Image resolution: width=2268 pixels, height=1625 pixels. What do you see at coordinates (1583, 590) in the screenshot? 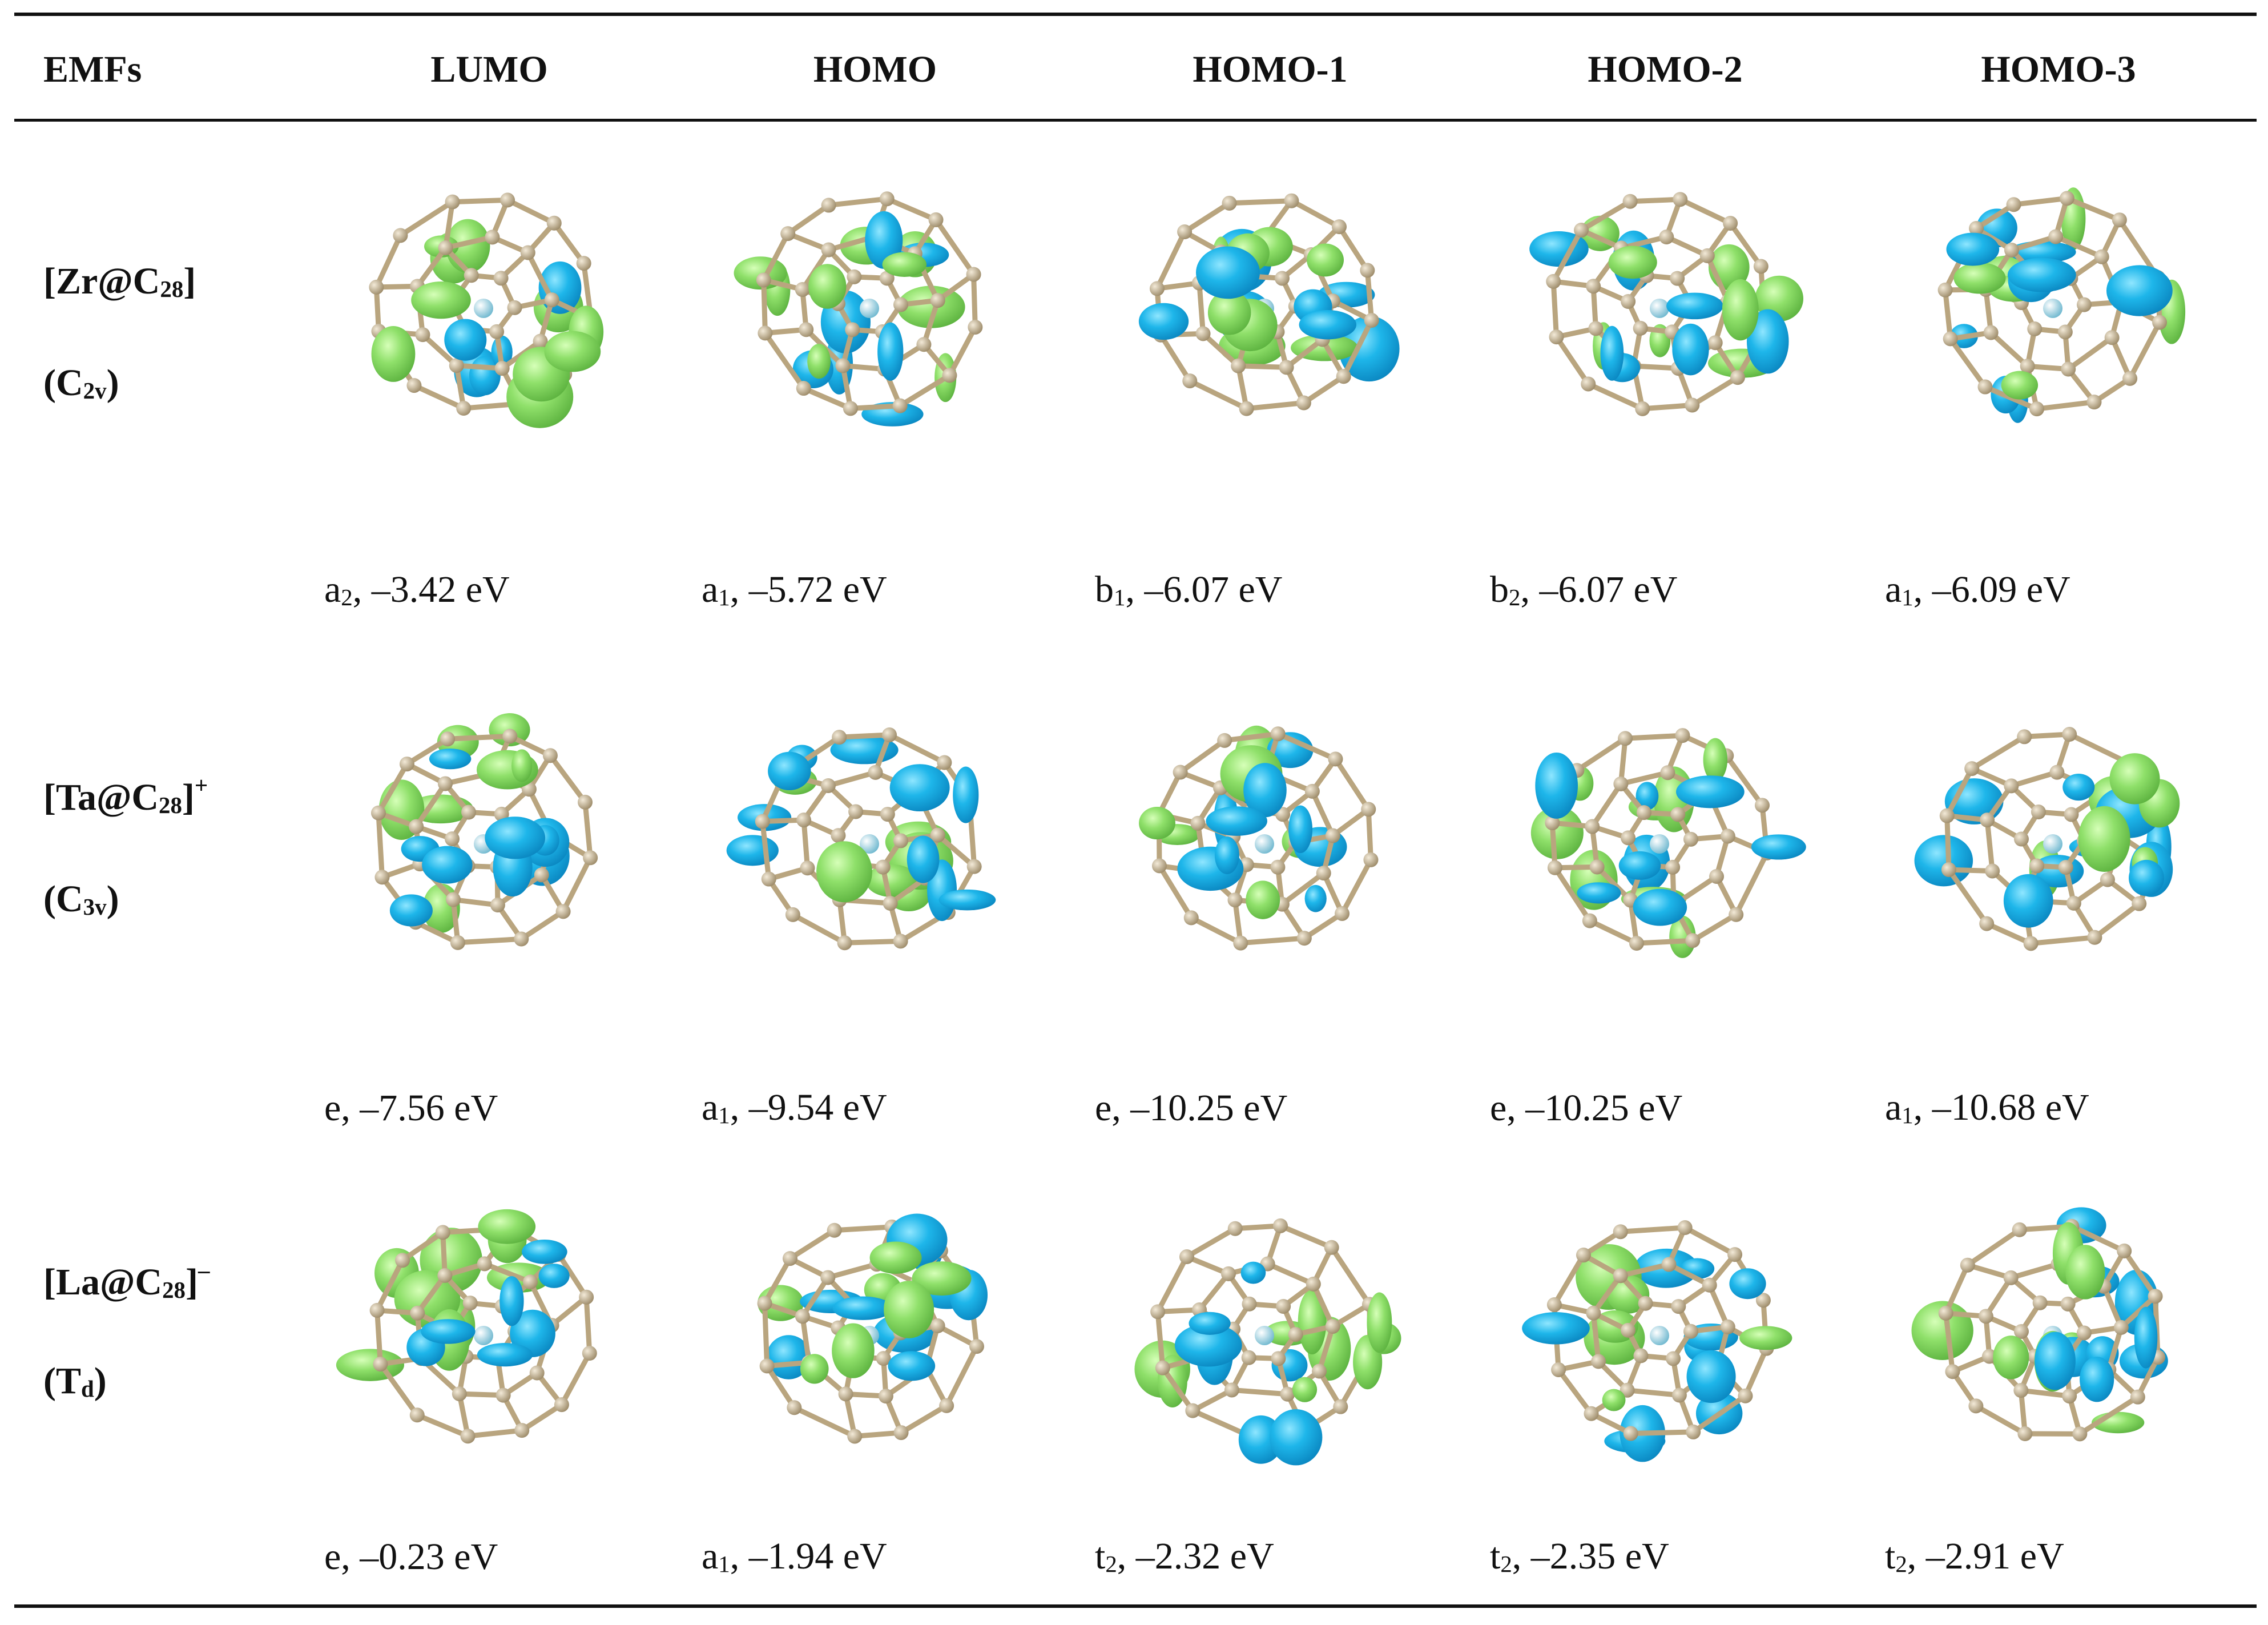
I see `orbital-label: b2, –6.07 eV` at bounding box center [1583, 590].